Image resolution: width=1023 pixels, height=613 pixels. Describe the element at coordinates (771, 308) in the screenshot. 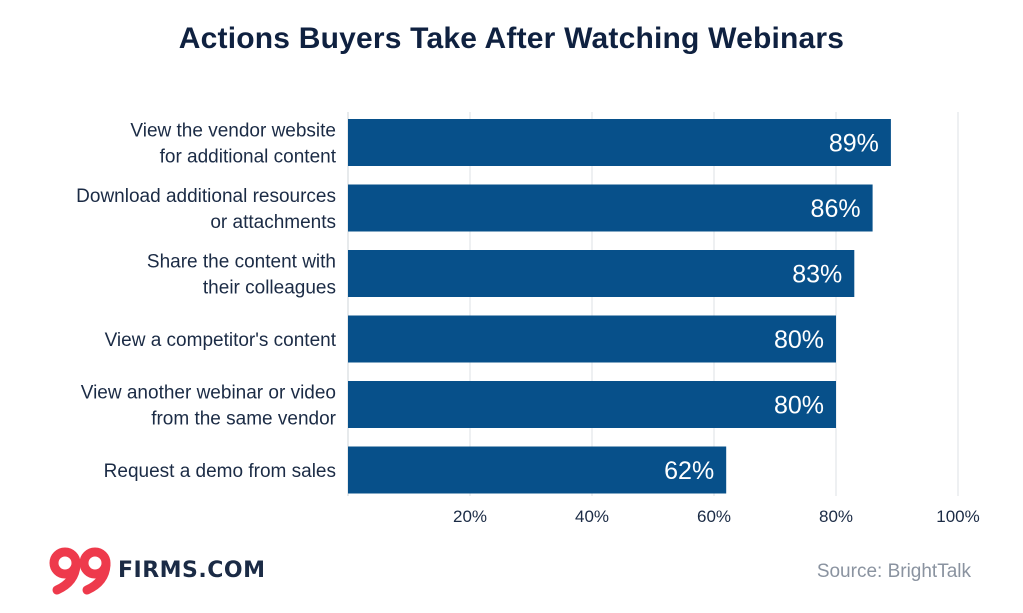

I see `value-labels: 89% 86% 83% 80% 80% 62%` at that location.